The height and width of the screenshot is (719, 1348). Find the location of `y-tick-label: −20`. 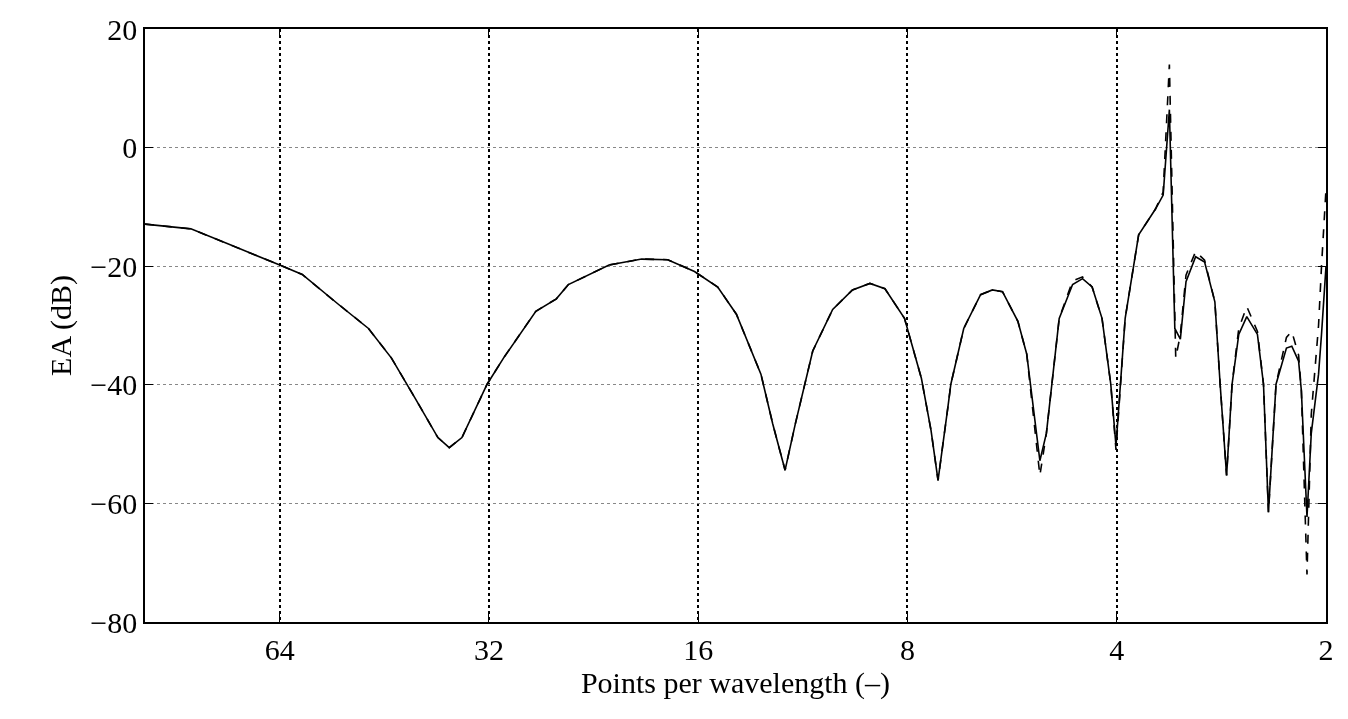

y-tick-label: −20 is located at coordinates (114, 266).